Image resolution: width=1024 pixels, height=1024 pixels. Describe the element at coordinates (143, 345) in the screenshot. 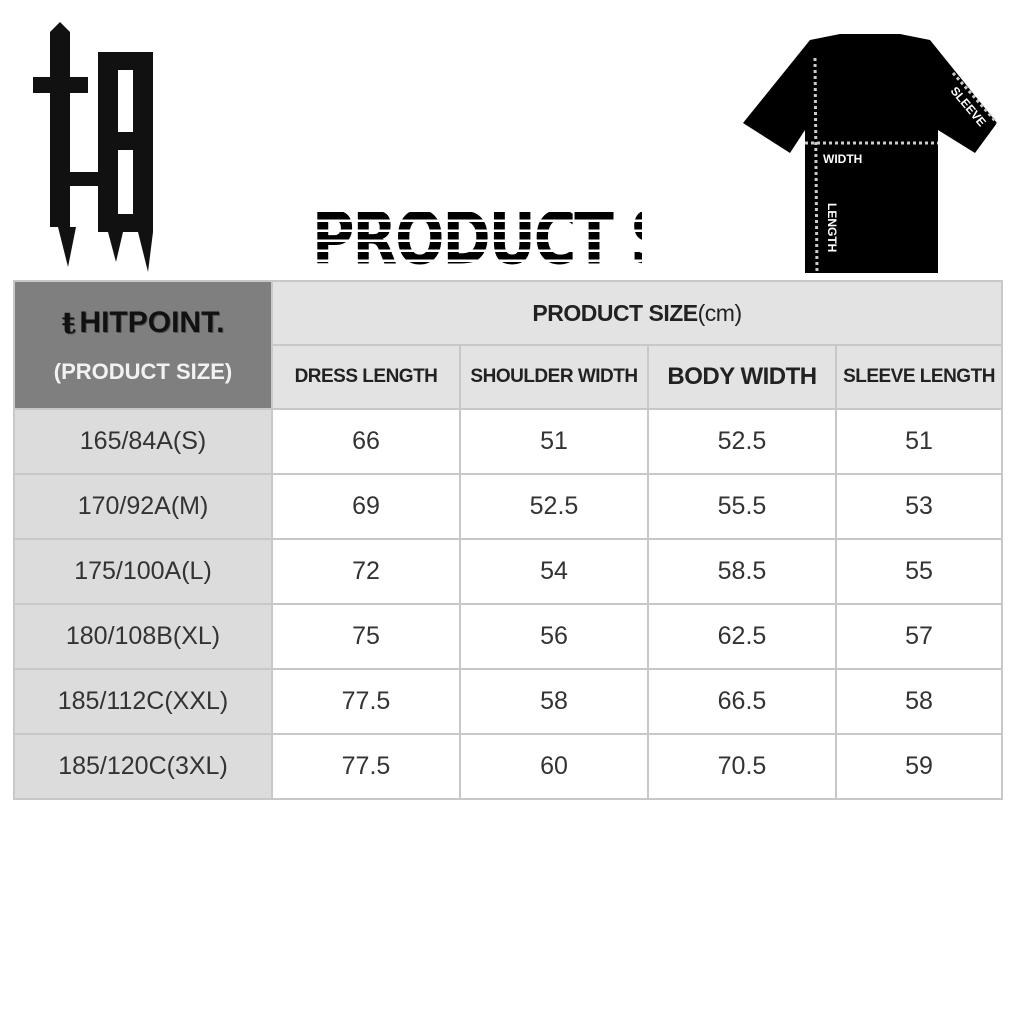

I see `brand-header-cell: ŧ HITPOINT. (PRODUCT SIZE)` at that location.